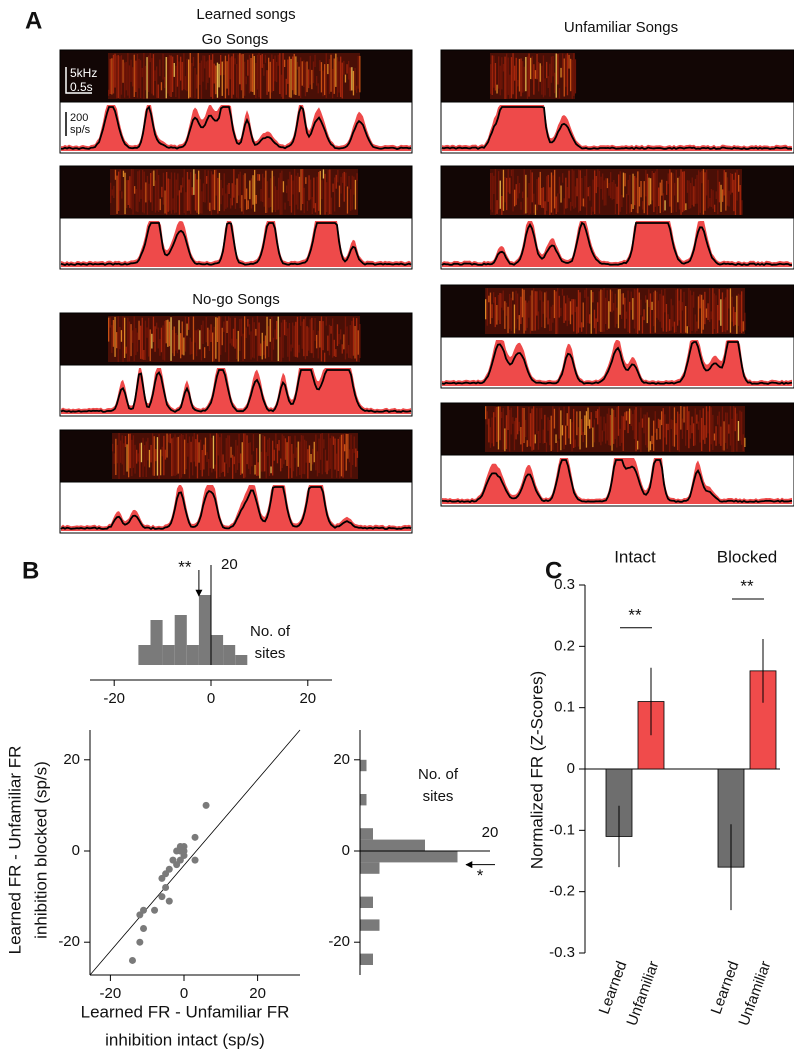 Image resolution: width=794 pixels, height=1055 pixels. Describe the element at coordinates (81, 87) in the screenshot. I see `scale-label: 0.5s` at that location.